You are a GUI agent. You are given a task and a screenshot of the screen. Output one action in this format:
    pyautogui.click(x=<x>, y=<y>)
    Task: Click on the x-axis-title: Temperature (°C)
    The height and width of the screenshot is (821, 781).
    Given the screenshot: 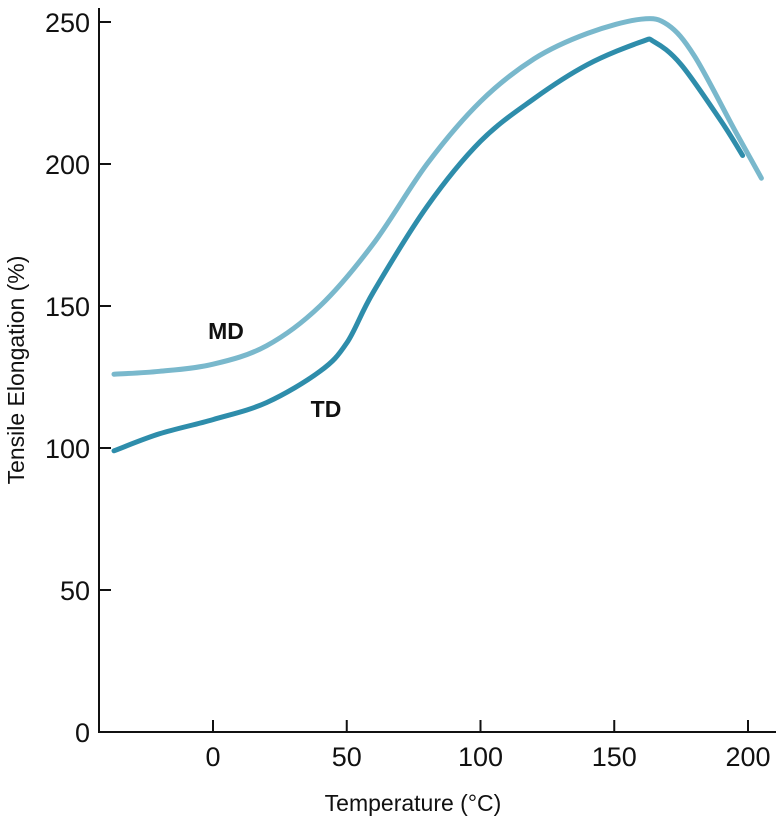 What is the action you would take?
    pyautogui.click(x=413, y=803)
    